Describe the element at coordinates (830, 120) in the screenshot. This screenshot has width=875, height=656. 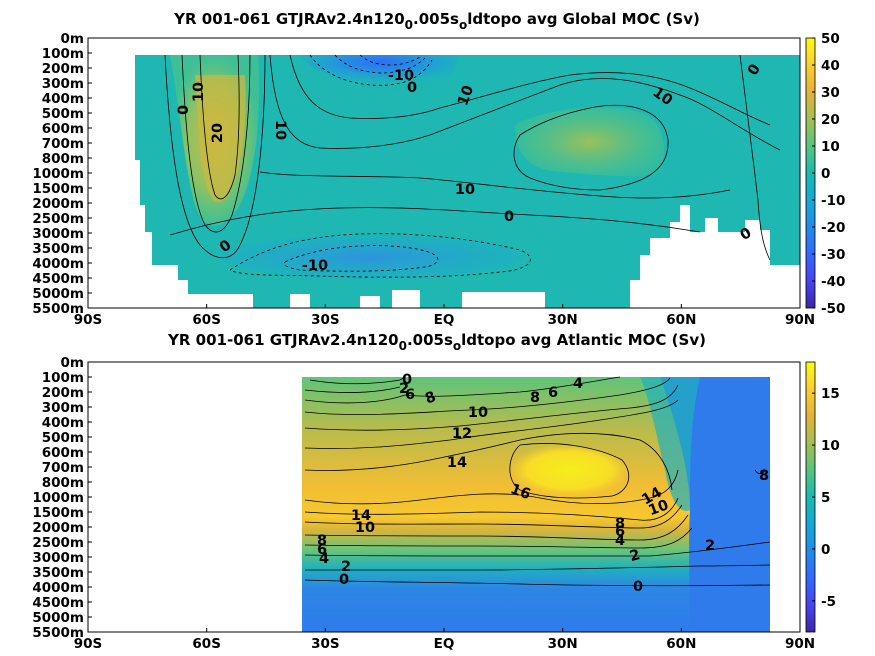
I see `colorbar-tick-label: 20` at that location.